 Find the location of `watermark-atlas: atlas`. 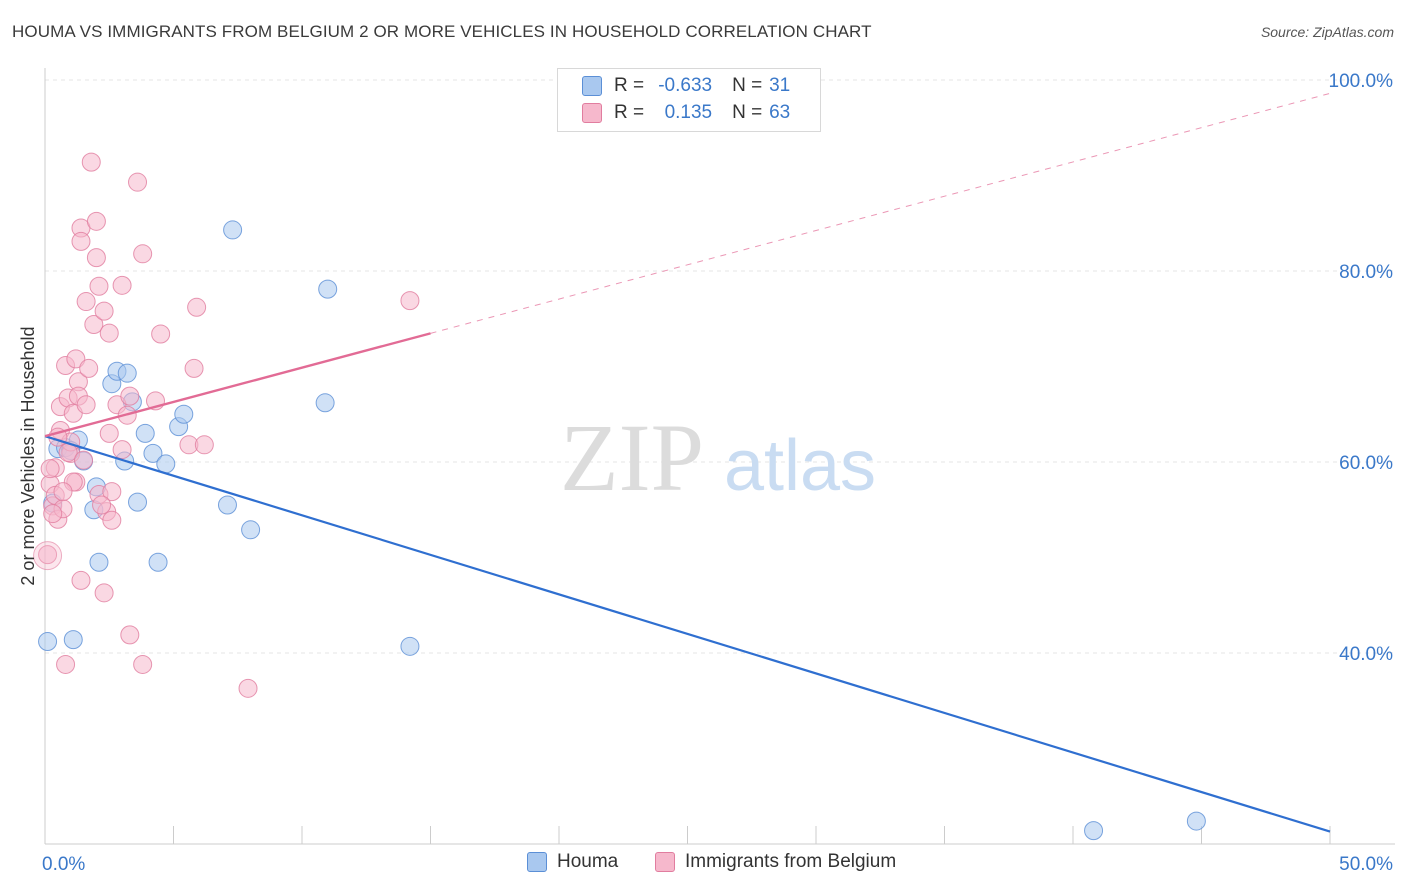

watermark-atlas: atlas is located at coordinates (800, 466).